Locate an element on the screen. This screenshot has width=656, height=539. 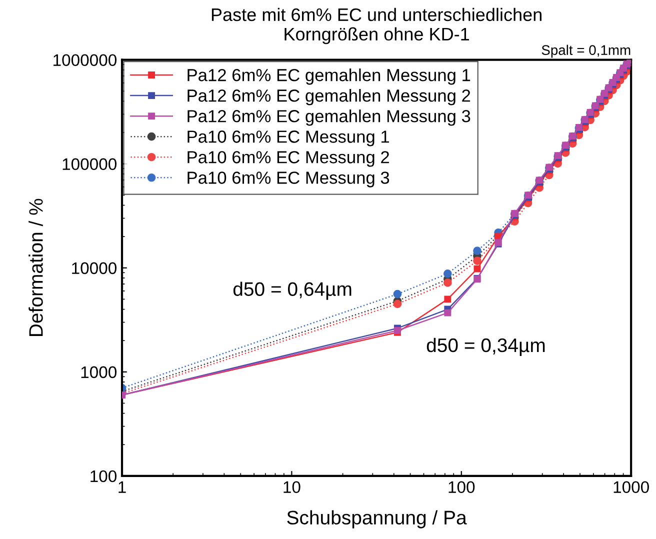
legend-label: Pa10 6m% EC Messung 3 is located at coordinates (289, 180).